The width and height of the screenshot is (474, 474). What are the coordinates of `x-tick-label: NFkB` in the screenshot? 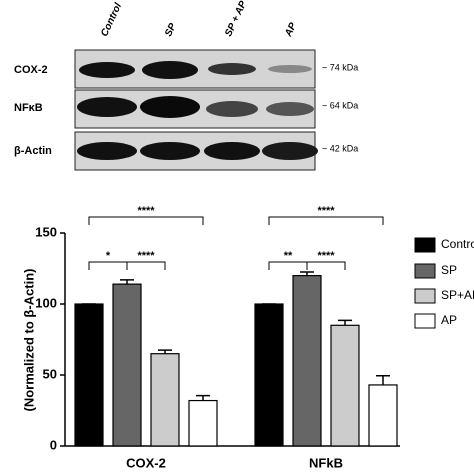 It's located at (326, 462).